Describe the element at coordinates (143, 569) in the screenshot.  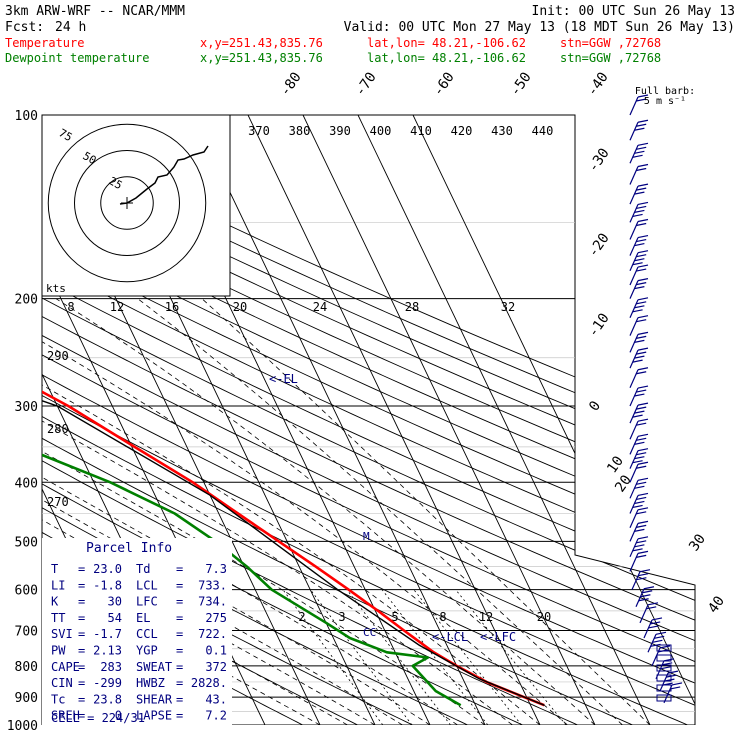
I see `parcel-info-cell: Td` at that location.